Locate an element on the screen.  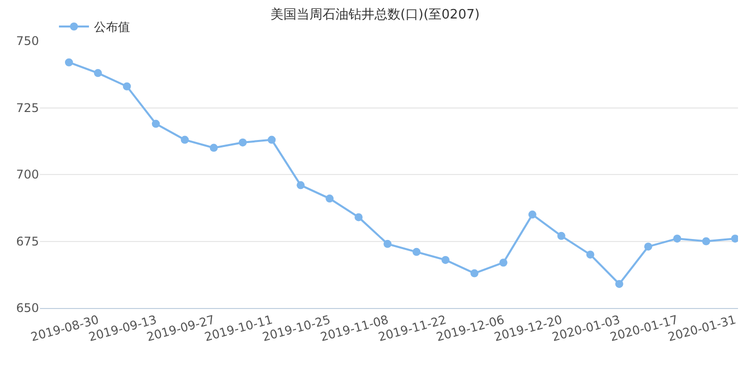
y-tick-label: 750 is located at coordinates (27, 41).